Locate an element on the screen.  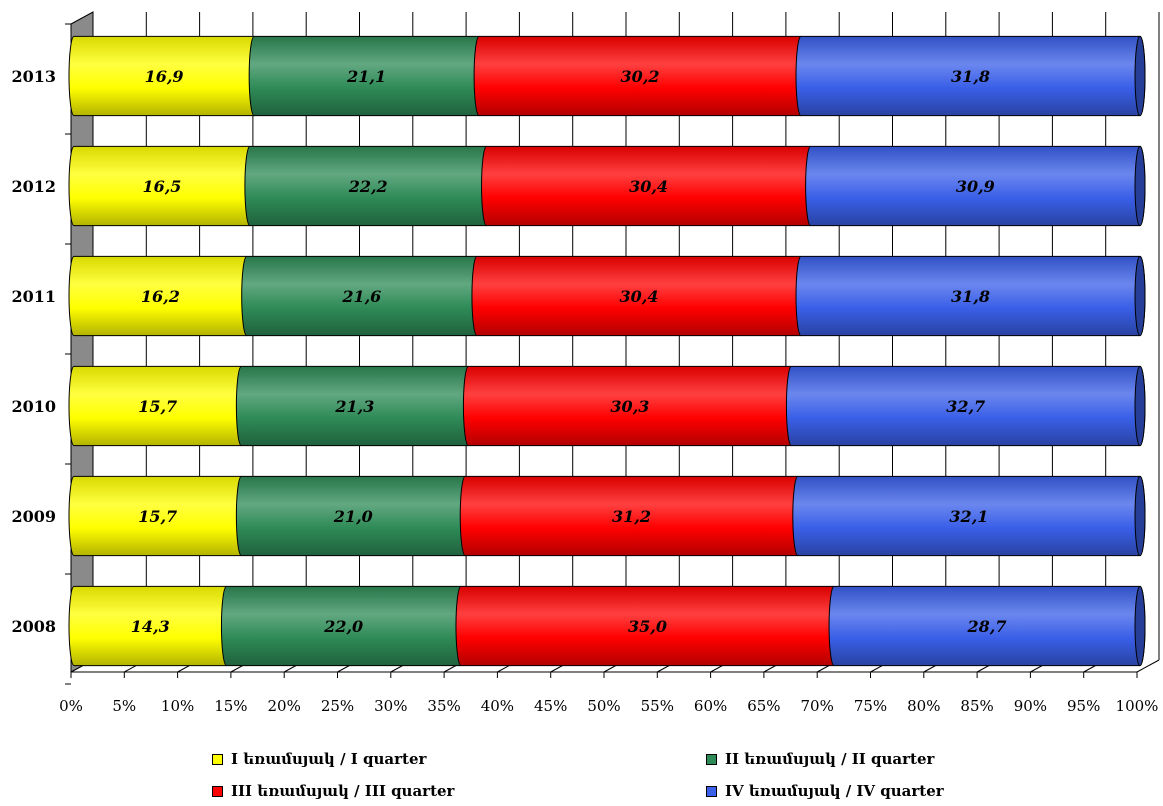
x-tick-label: 35% is located at coordinates (443, 706).